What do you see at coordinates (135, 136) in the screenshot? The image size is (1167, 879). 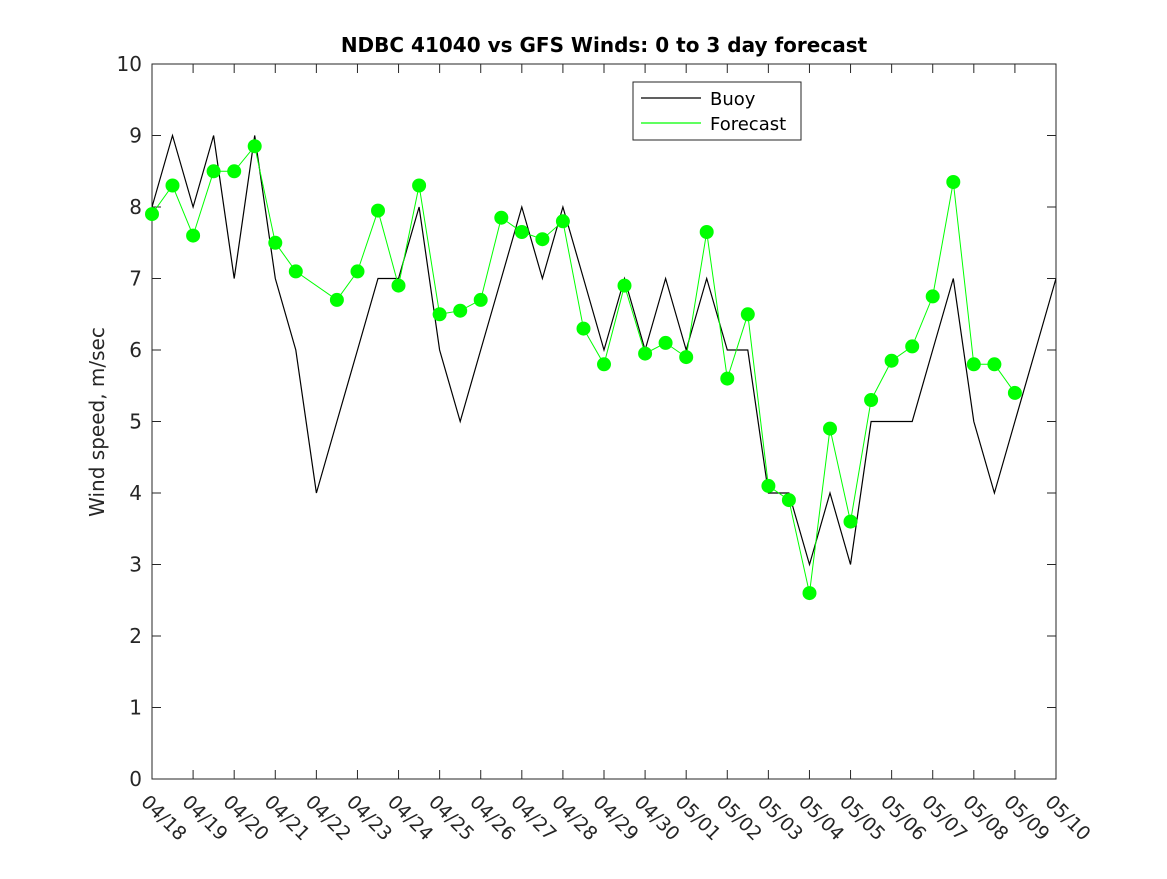 I see `y-tick-label: 9` at bounding box center [135, 136].